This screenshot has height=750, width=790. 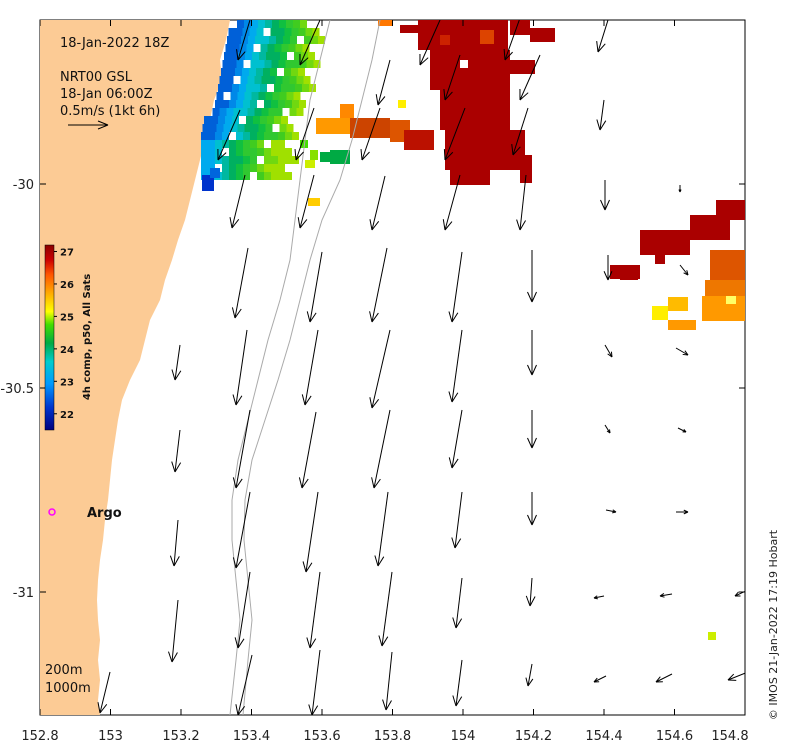 What do you see at coordinates (110, 111) in the screenshot?
I see `scale-label: 0.5m/s (1kt 6h)` at bounding box center [110, 111].